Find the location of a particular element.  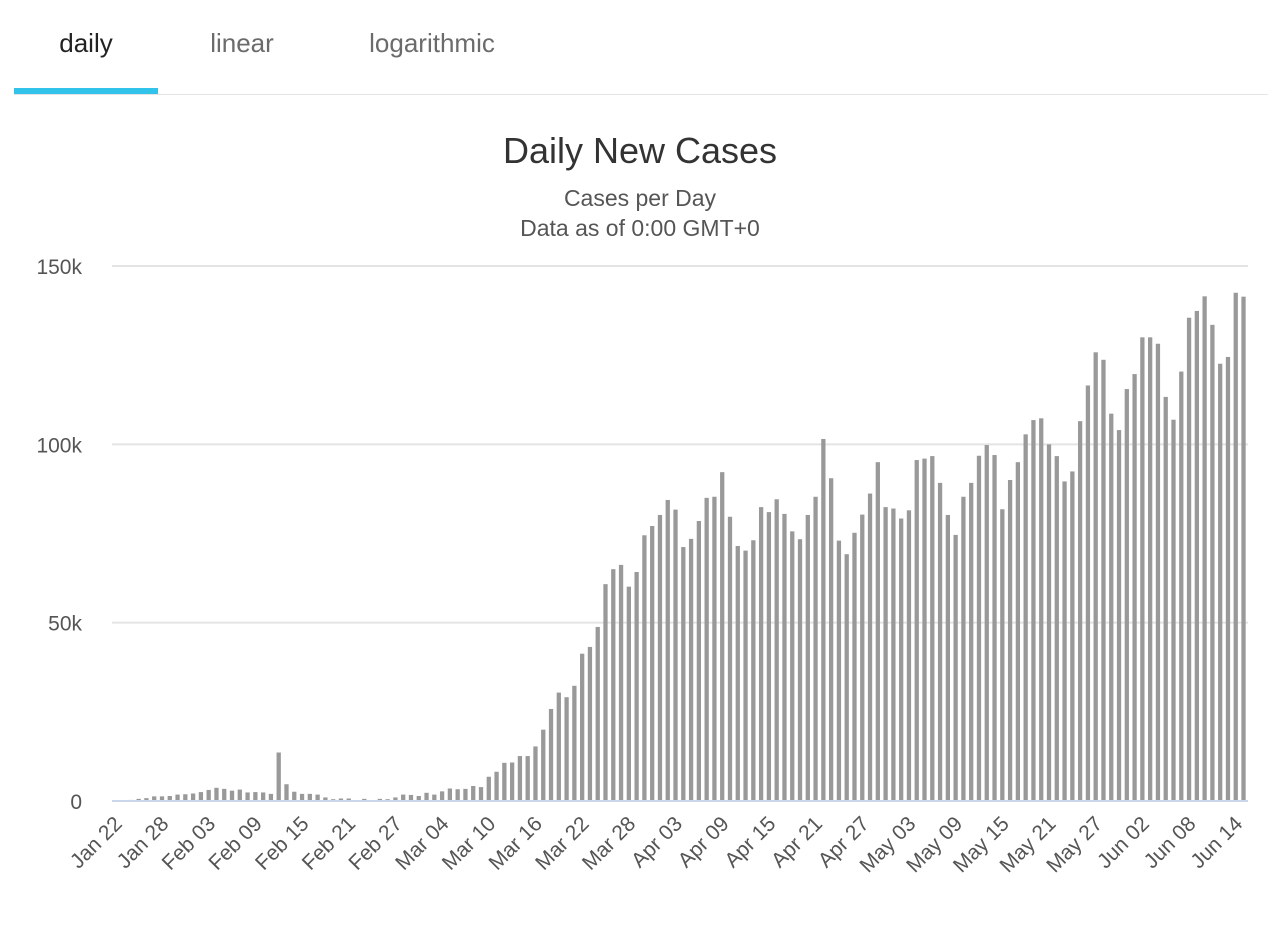

chart-tabs: daily linear logarithmic is located at coordinates (641, 47).